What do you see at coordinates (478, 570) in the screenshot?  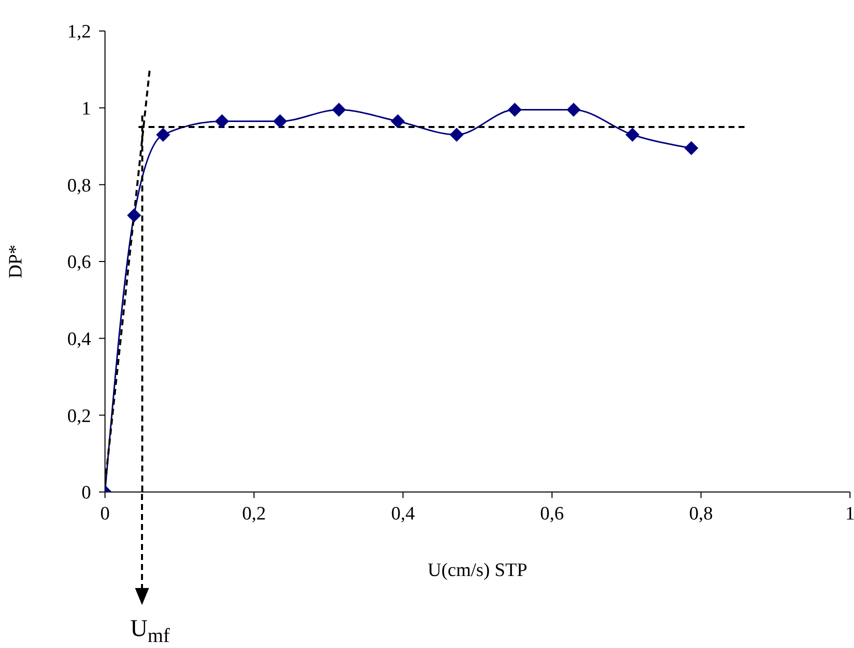 I see `x-axis-title: U(cm/s) STP` at bounding box center [478, 570].